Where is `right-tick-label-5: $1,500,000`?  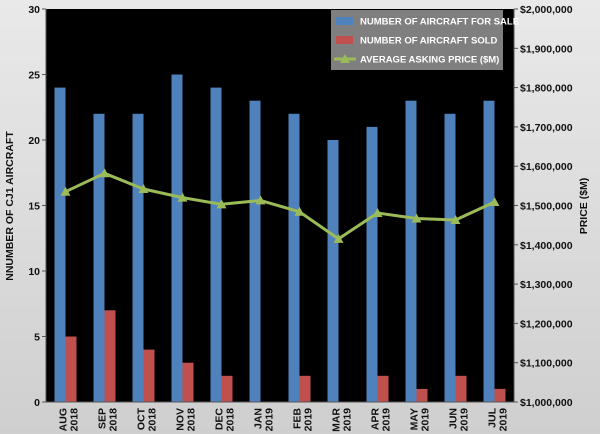
right-tick-label-5: $1,500,000 is located at coordinates (546, 207).